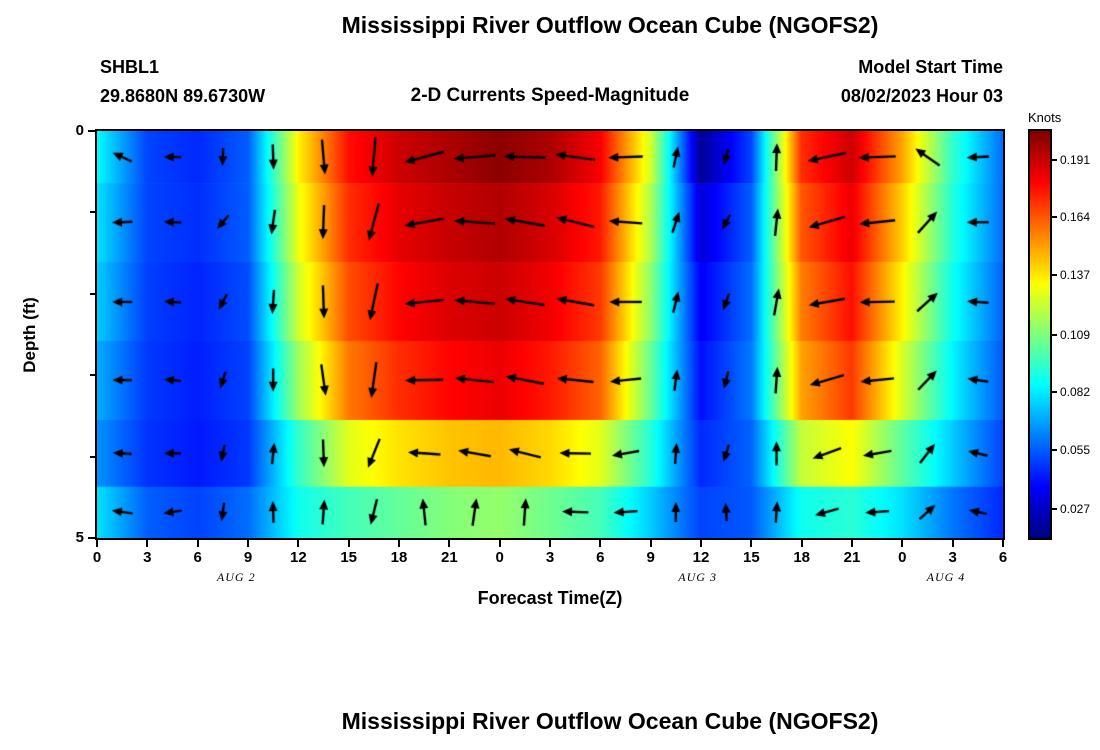 The image size is (1100, 750). Describe the element at coordinates (1075, 217) in the screenshot. I see `colorbar-tick-label: 0.164` at that location.